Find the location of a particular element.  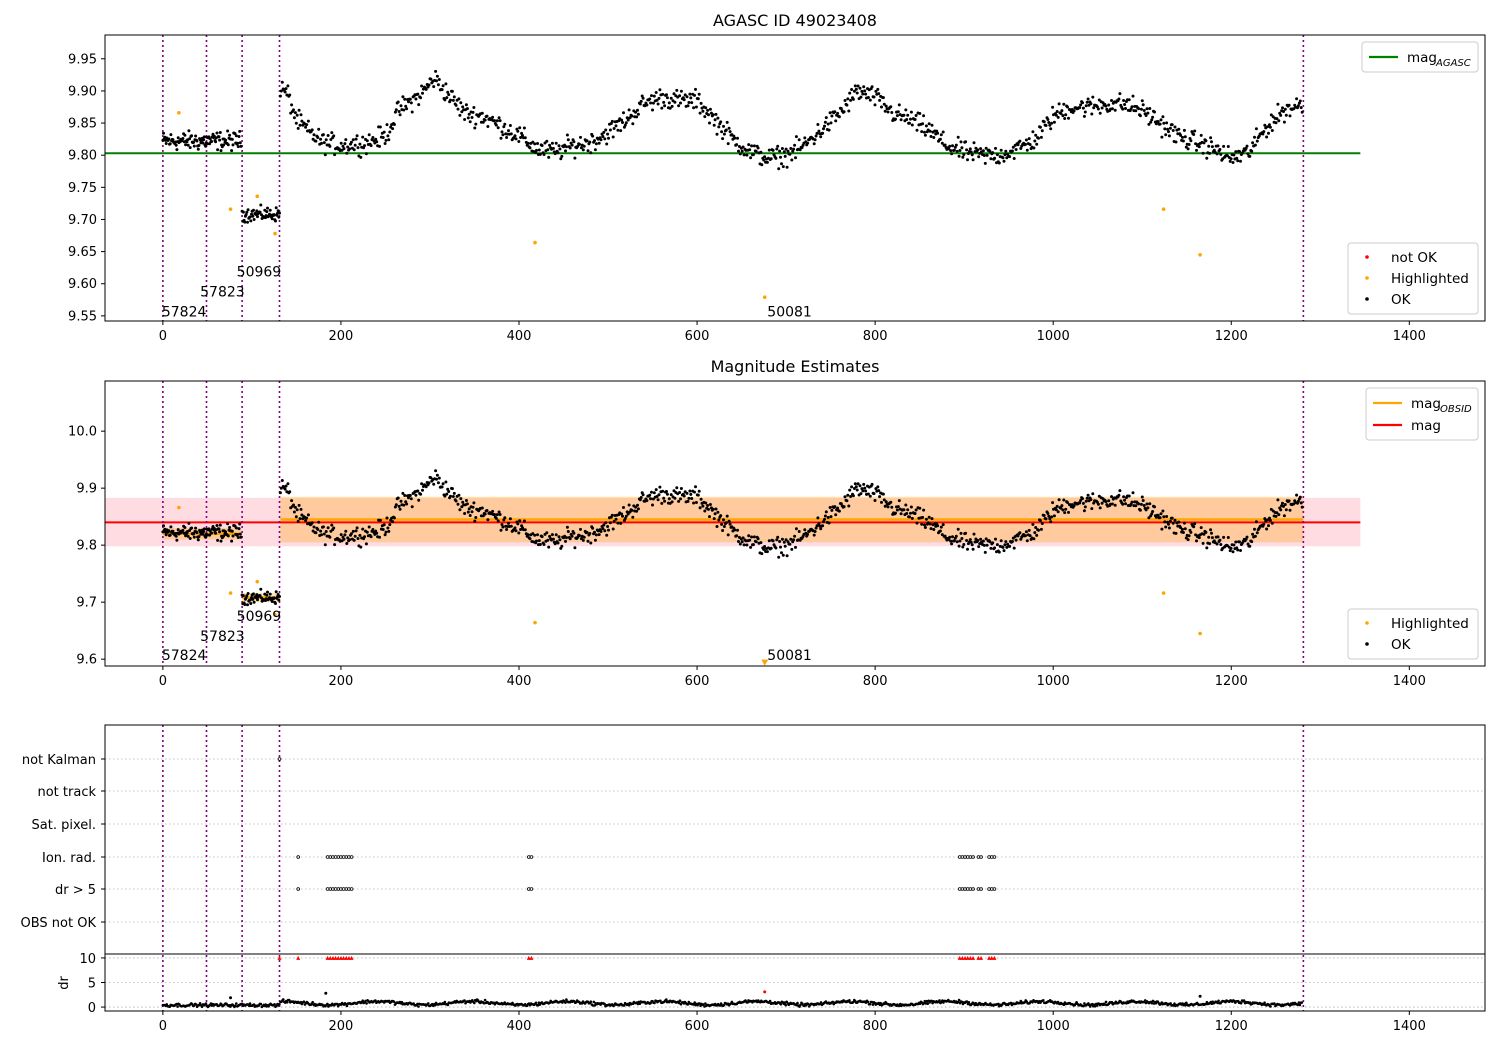

dr-clipped-marker is located at coordinates (335, 957).